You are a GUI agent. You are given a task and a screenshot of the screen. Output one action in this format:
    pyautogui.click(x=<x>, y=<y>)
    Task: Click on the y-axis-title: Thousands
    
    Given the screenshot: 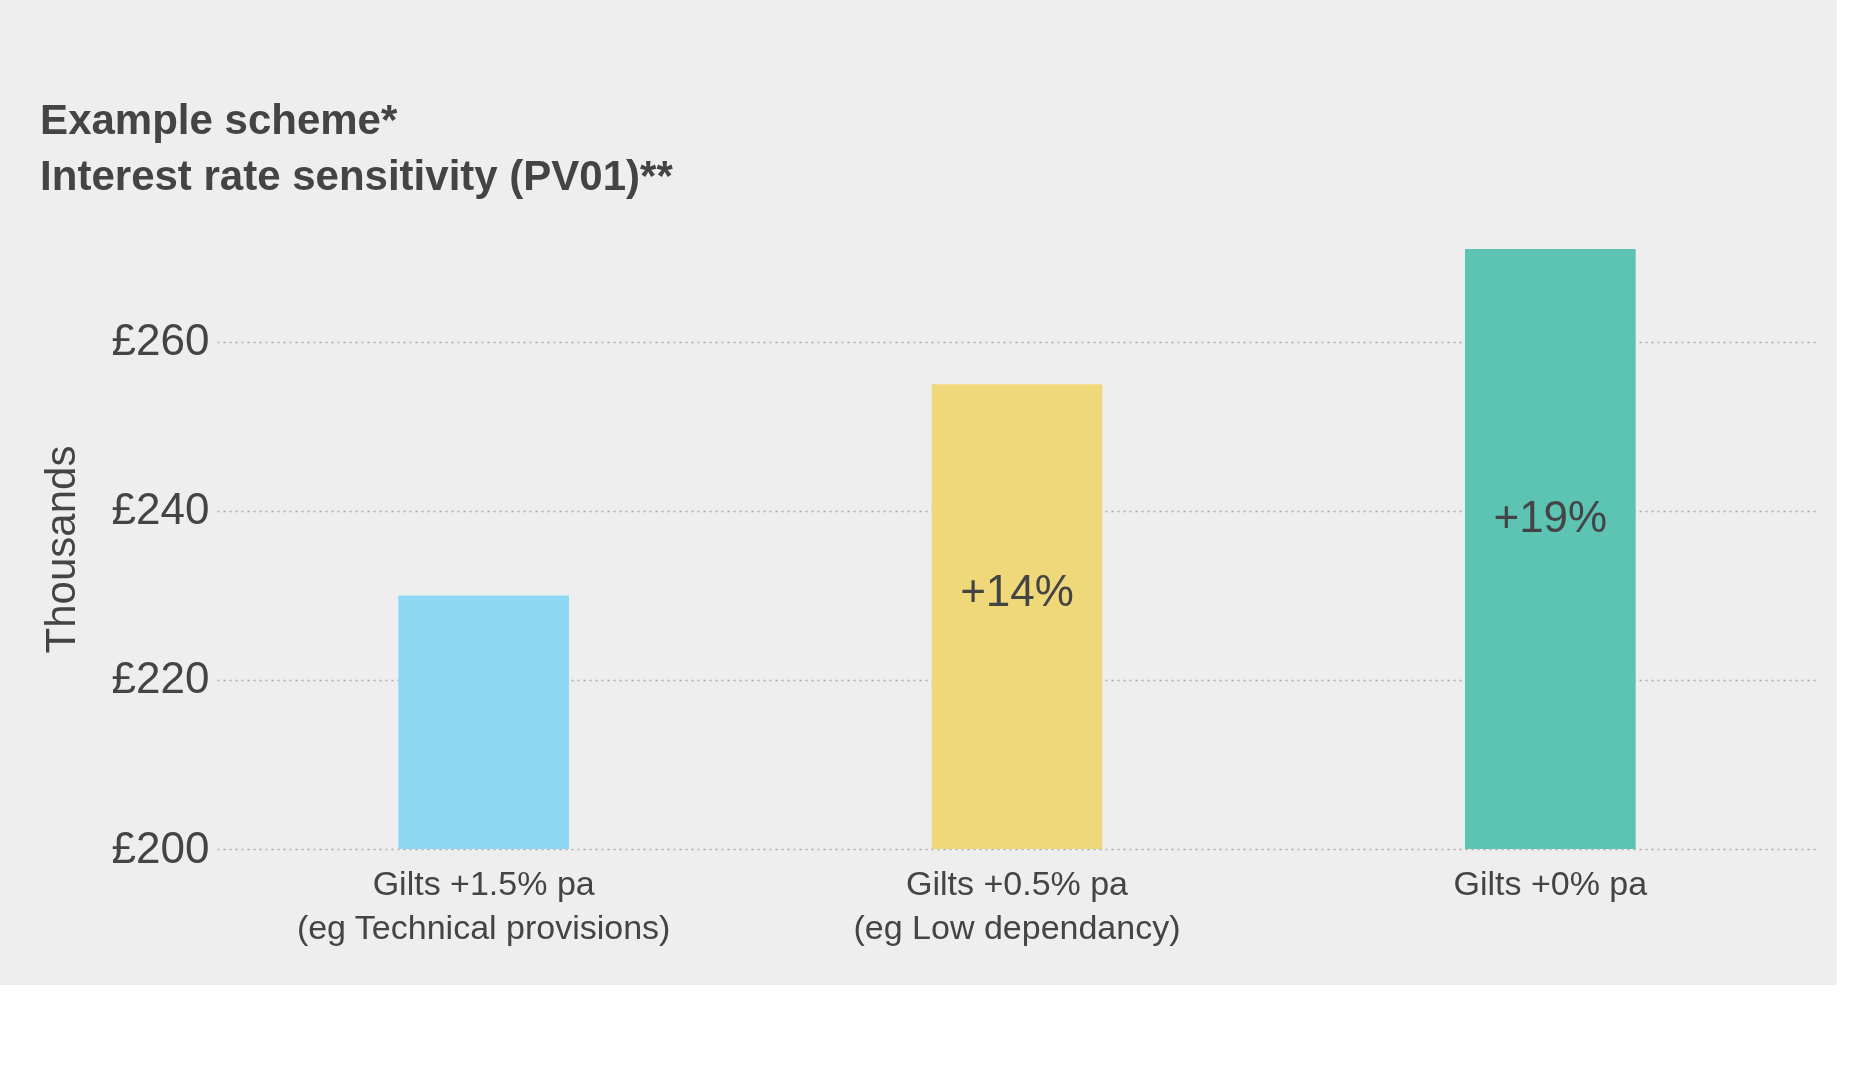 What is the action you would take?
    pyautogui.click(x=60, y=549)
    